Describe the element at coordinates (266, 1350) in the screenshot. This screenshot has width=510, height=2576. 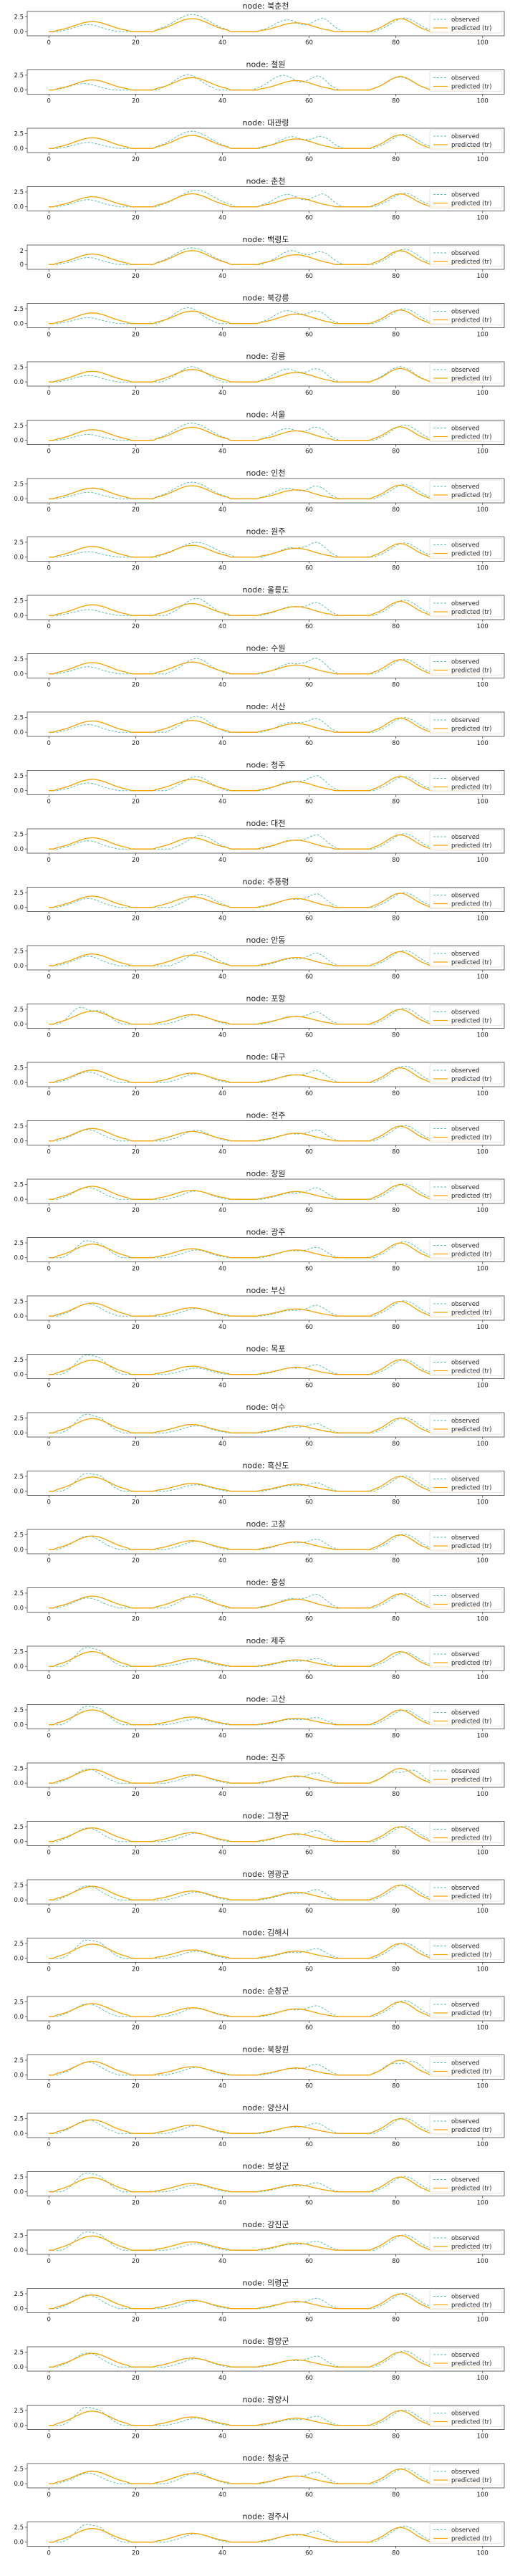
I see `chart-title: node: 목포` at that location.